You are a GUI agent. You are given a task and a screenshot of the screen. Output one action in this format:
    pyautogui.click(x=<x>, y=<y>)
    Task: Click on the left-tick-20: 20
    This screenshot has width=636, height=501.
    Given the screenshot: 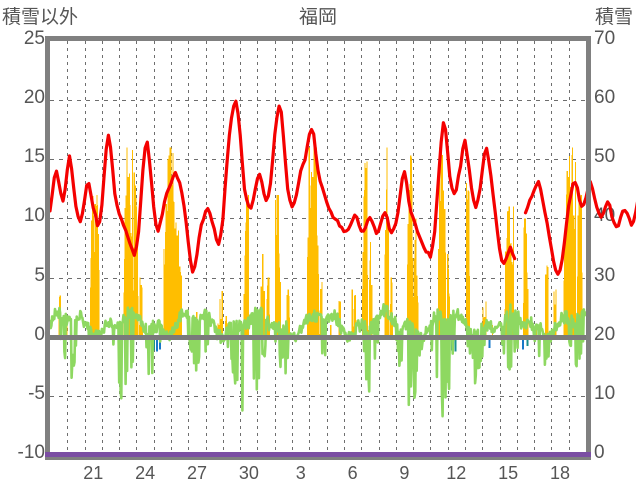 What is the action you would take?
    pyautogui.click(x=34, y=98)
    